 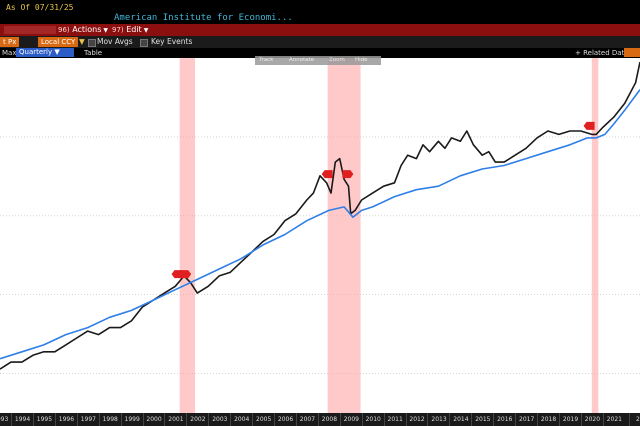 I want to click on x-tick-label: 2010, so click(x=373, y=419).